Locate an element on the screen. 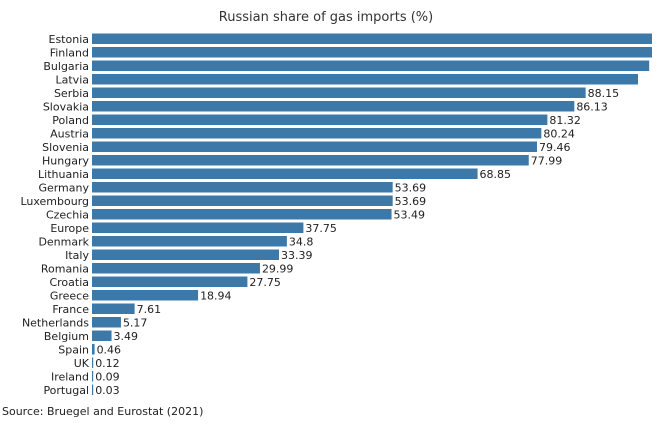  category-label: Slovenia is located at coordinates (65, 147).